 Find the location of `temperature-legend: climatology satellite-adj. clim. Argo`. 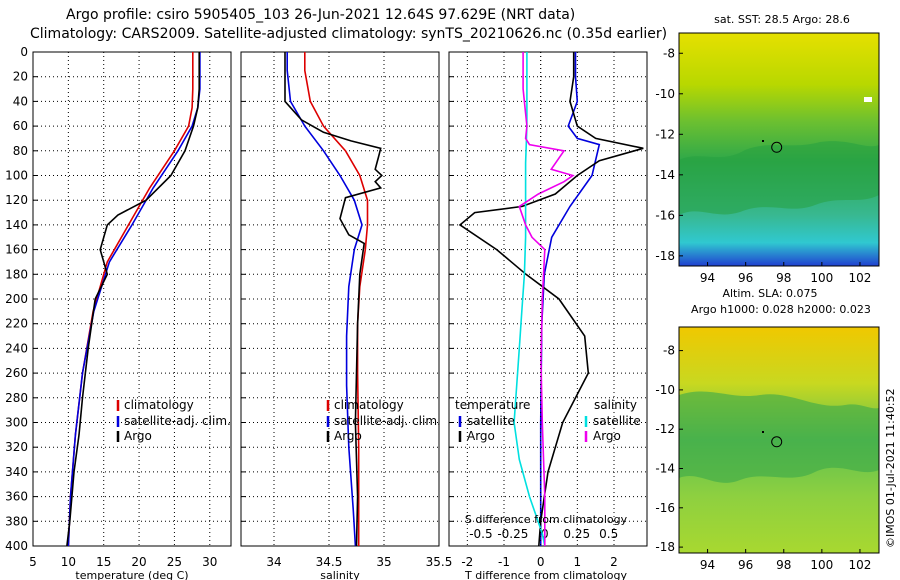

temperature-legend: climatology satellite-adj. clim. Argo is located at coordinates (173, 420).